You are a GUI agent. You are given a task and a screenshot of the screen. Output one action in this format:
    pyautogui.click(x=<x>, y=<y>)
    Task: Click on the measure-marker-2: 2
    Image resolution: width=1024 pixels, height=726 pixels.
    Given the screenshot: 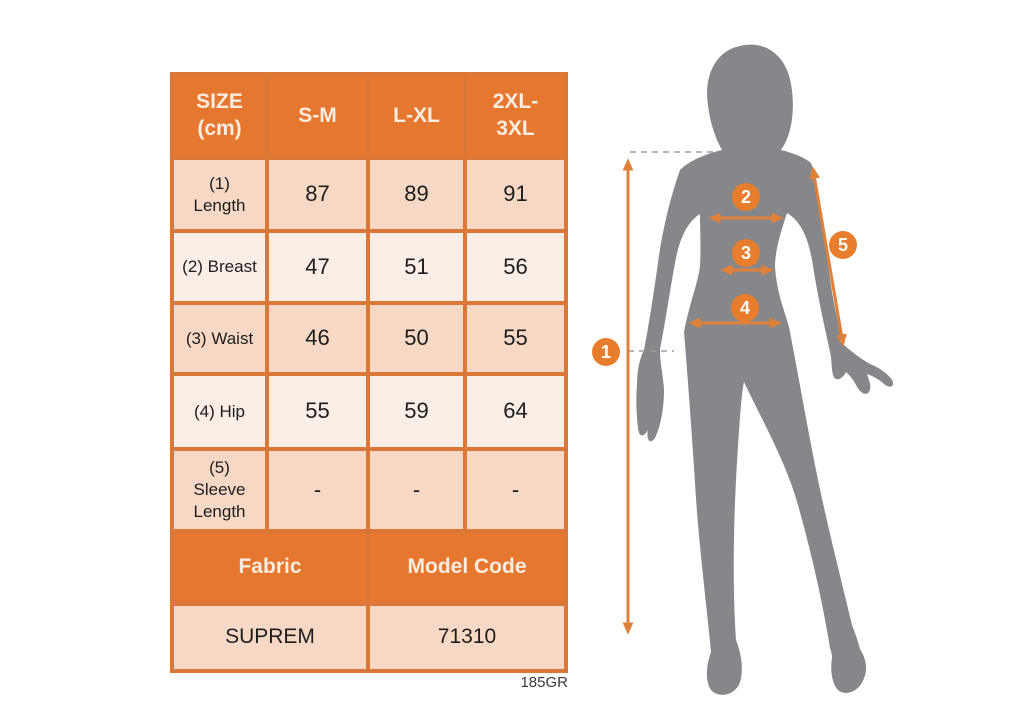 What is the action you would take?
    pyautogui.click(x=746, y=197)
    